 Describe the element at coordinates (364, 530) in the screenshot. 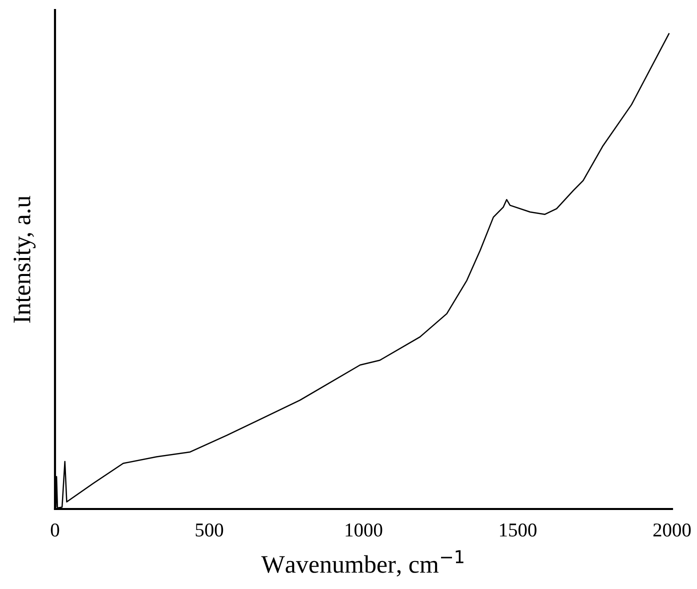

I see `x-tick-label: 1000` at that location.